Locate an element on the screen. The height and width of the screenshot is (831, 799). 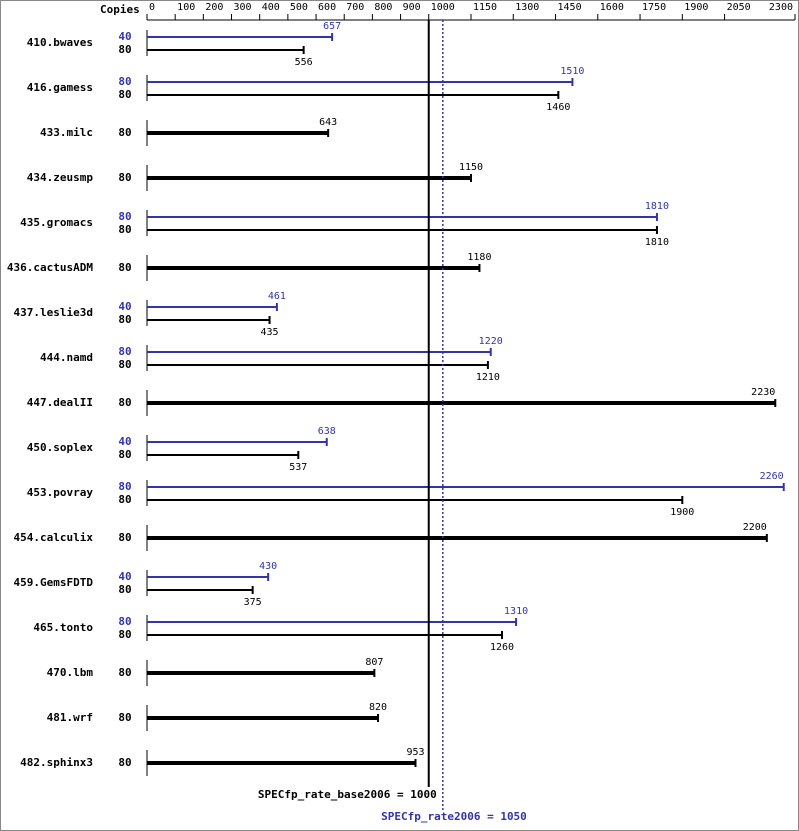
reference-label: SPECfp_rate_base2006 = 1000 is located at coordinates (347, 794).